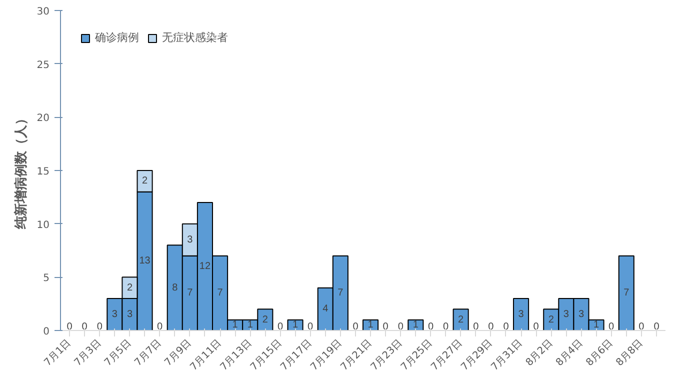 This screenshot has height=390, width=685. What do you see at coordinates (43, 118) in the screenshot?
I see `y-tick-label: 20` at bounding box center [43, 118].